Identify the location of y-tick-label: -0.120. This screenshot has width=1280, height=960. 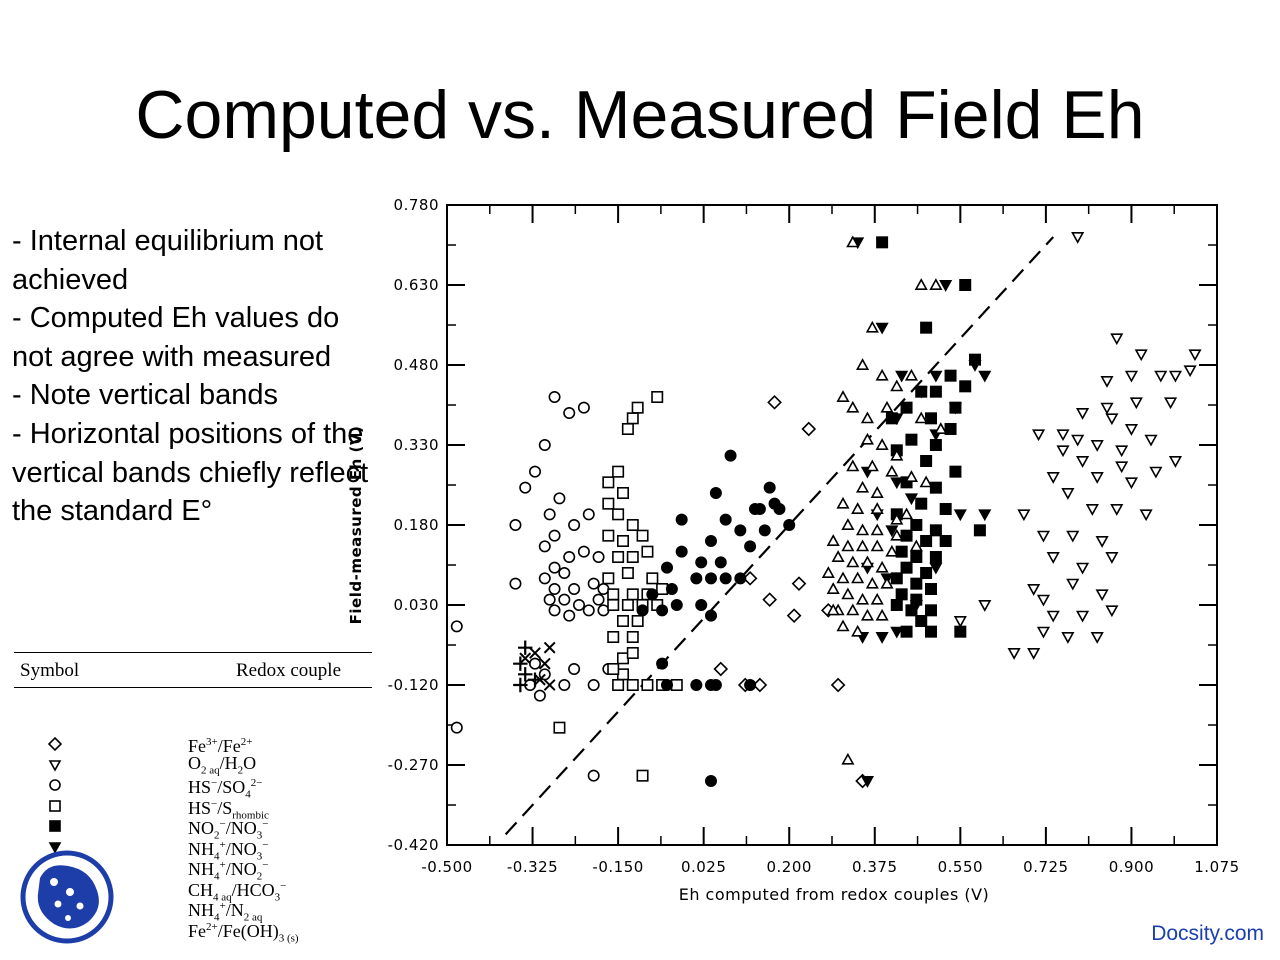
(413, 685).